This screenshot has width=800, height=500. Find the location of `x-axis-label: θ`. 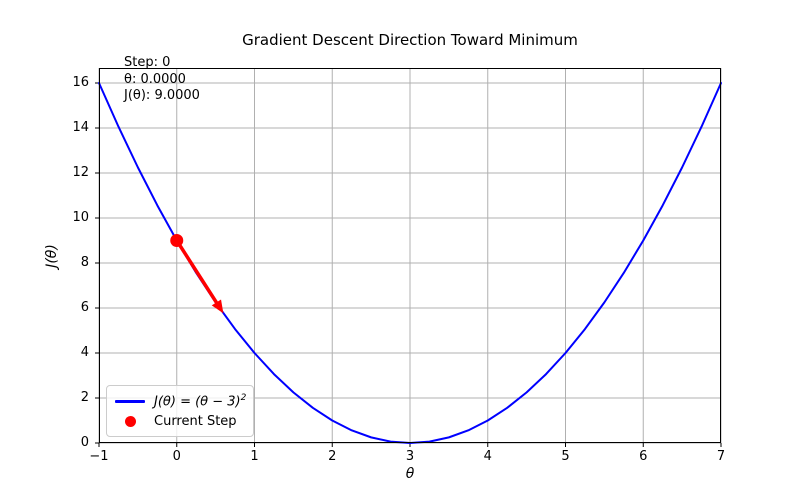

x-axis-label: θ is located at coordinates (410, 474).